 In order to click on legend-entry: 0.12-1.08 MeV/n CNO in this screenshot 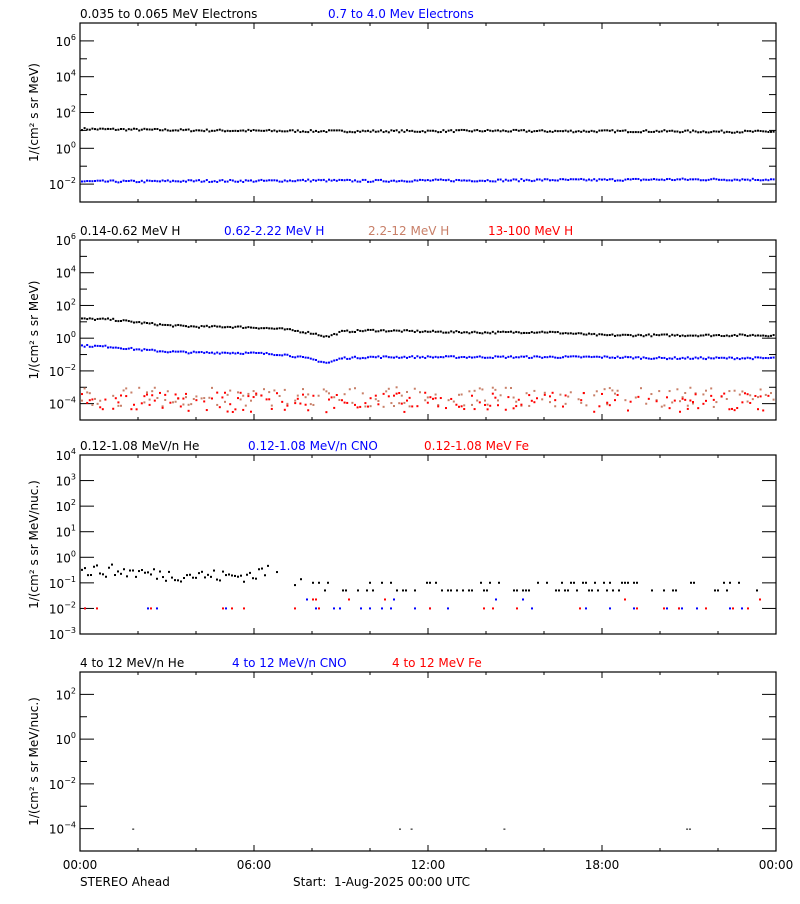, I will do `click(313, 446)`.